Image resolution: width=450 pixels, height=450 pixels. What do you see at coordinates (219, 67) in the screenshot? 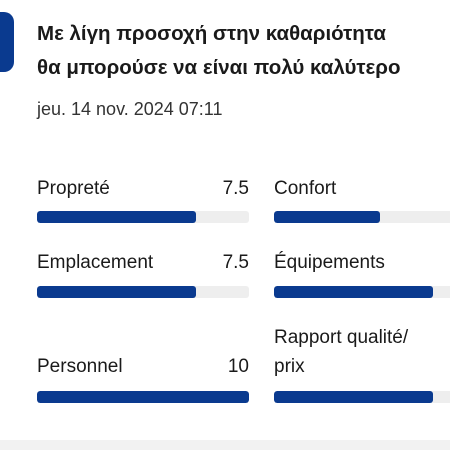
I see `review-title-line-2: θα μπορούσε να είναι πολύ καλύτερο` at bounding box center [219, 67].